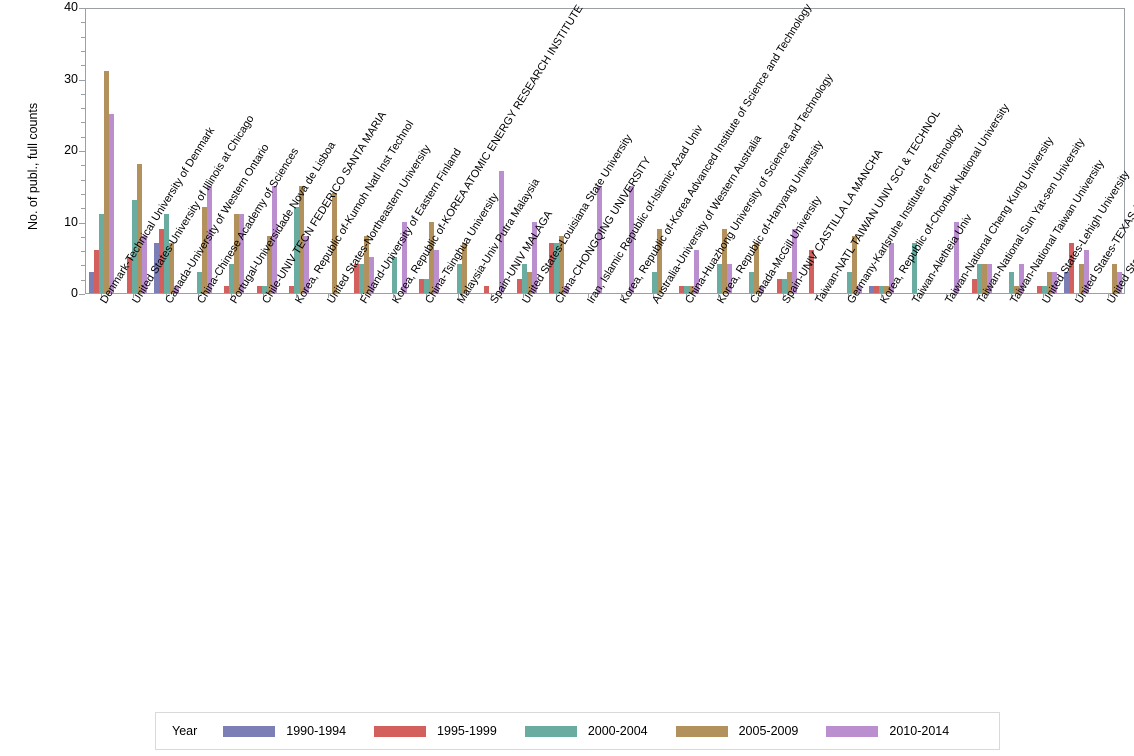 This screenshot has height=756, width=1134. Describe the element at coordinates (887, 731) in the screenshot. I see `legend-item: 2010-2014` at that location.